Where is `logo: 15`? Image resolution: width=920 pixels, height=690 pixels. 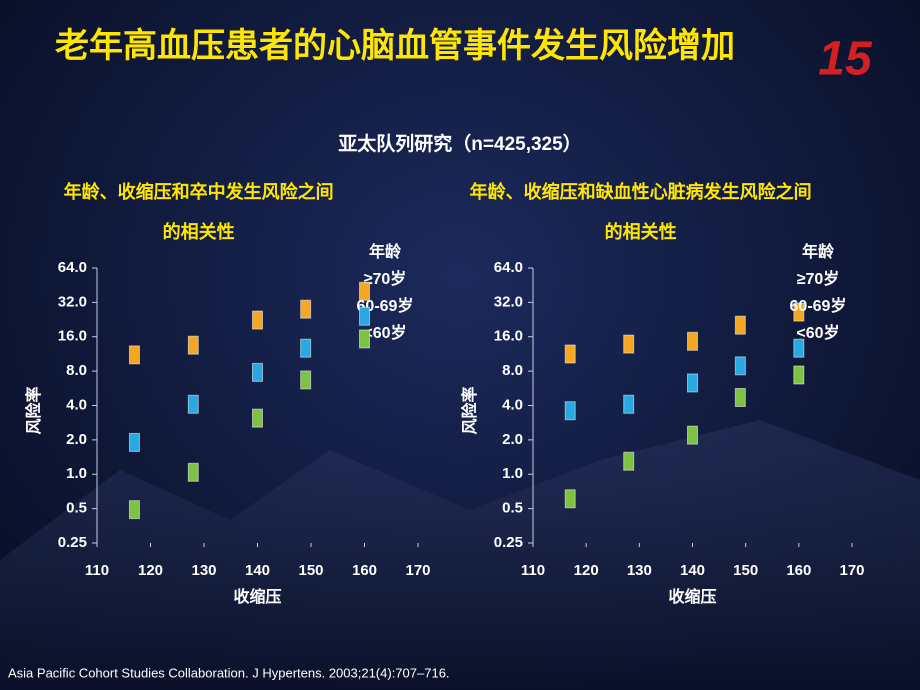 logo: 15 is located at coordinates (845, 59).